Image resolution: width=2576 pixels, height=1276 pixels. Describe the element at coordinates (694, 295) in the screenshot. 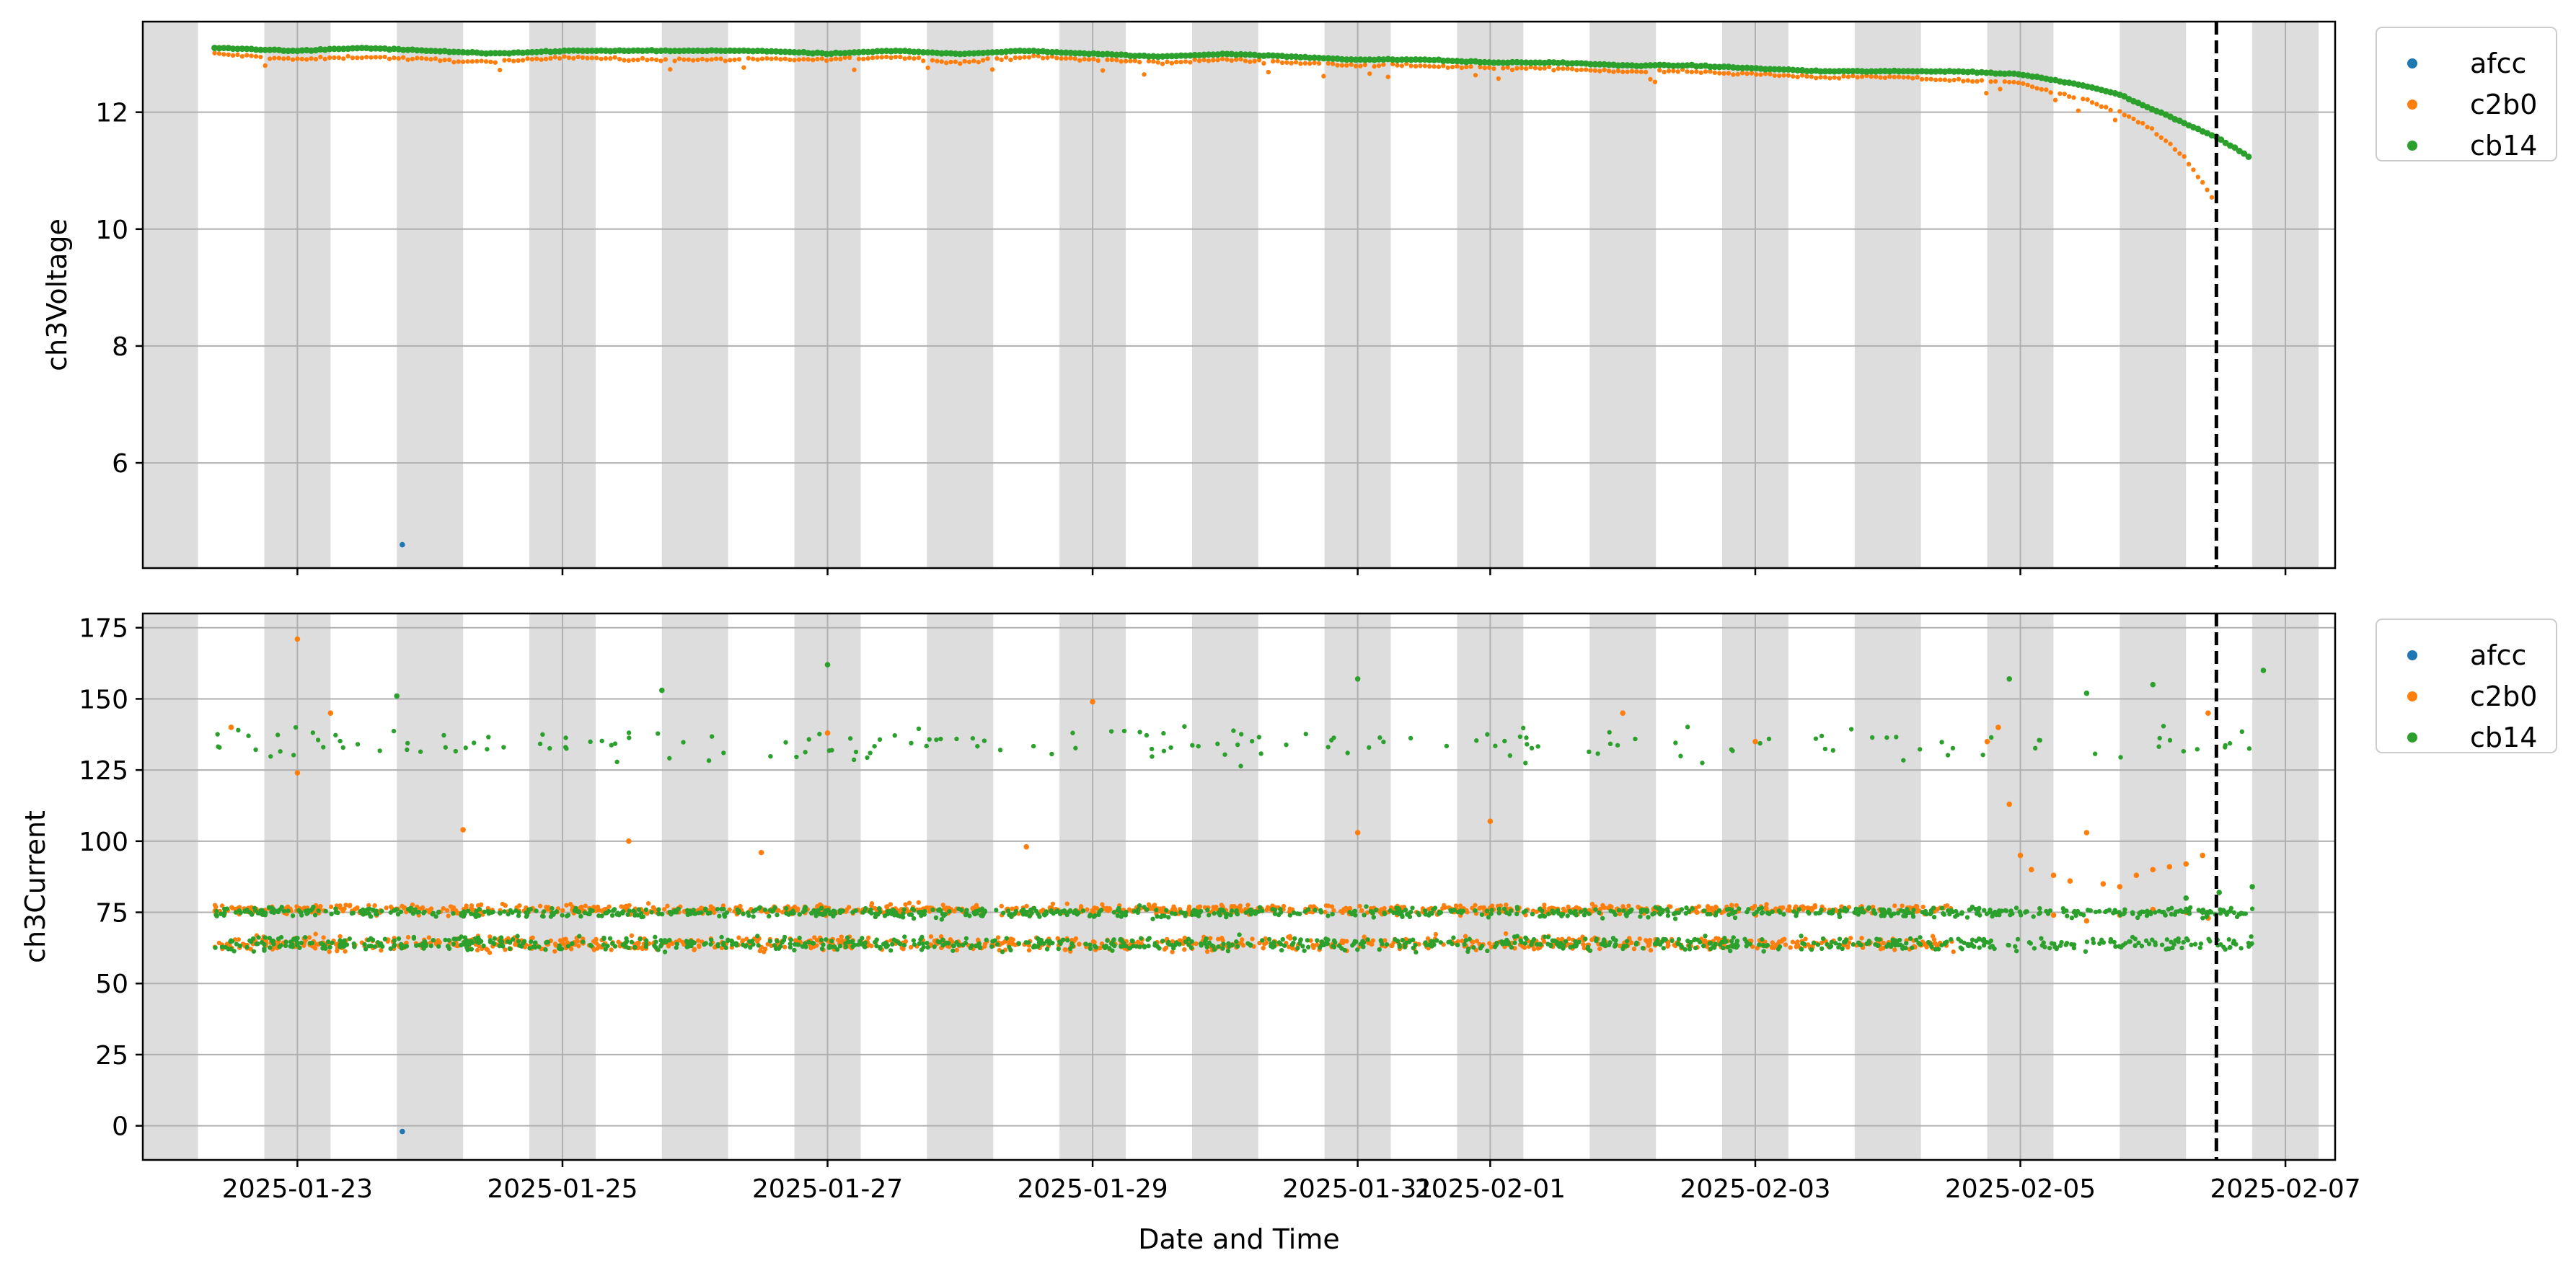

I see `voltage-night-band` at that location.